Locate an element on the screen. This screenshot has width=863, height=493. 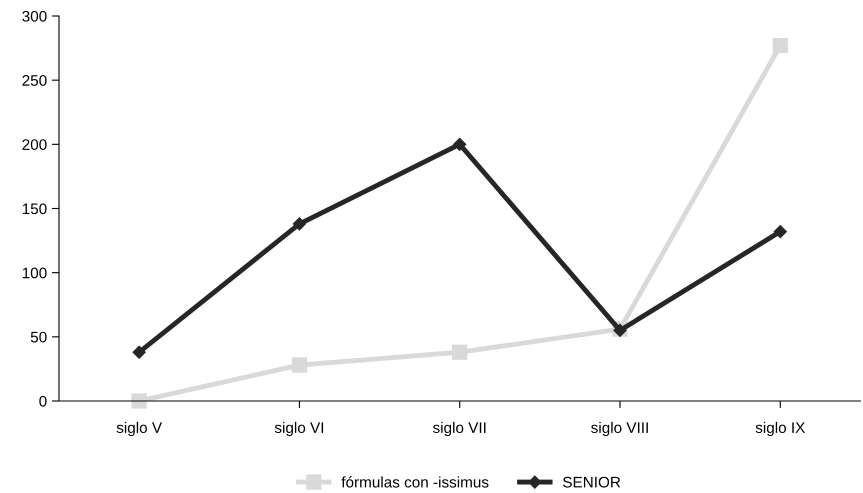
y-tick-label: 250 is located at coordinates (34, 80).